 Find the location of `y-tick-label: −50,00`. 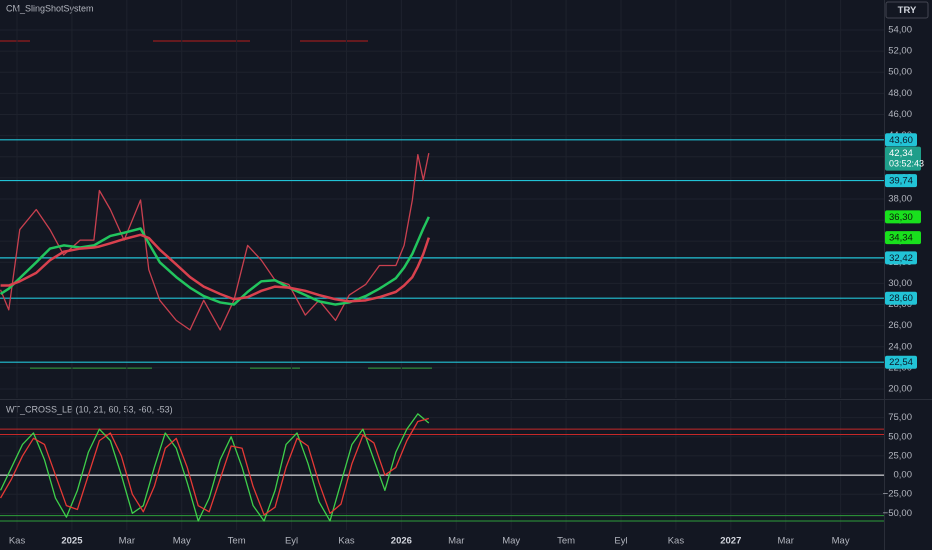

y-tick-label: −50,00 is located at coordinates (897, 513).